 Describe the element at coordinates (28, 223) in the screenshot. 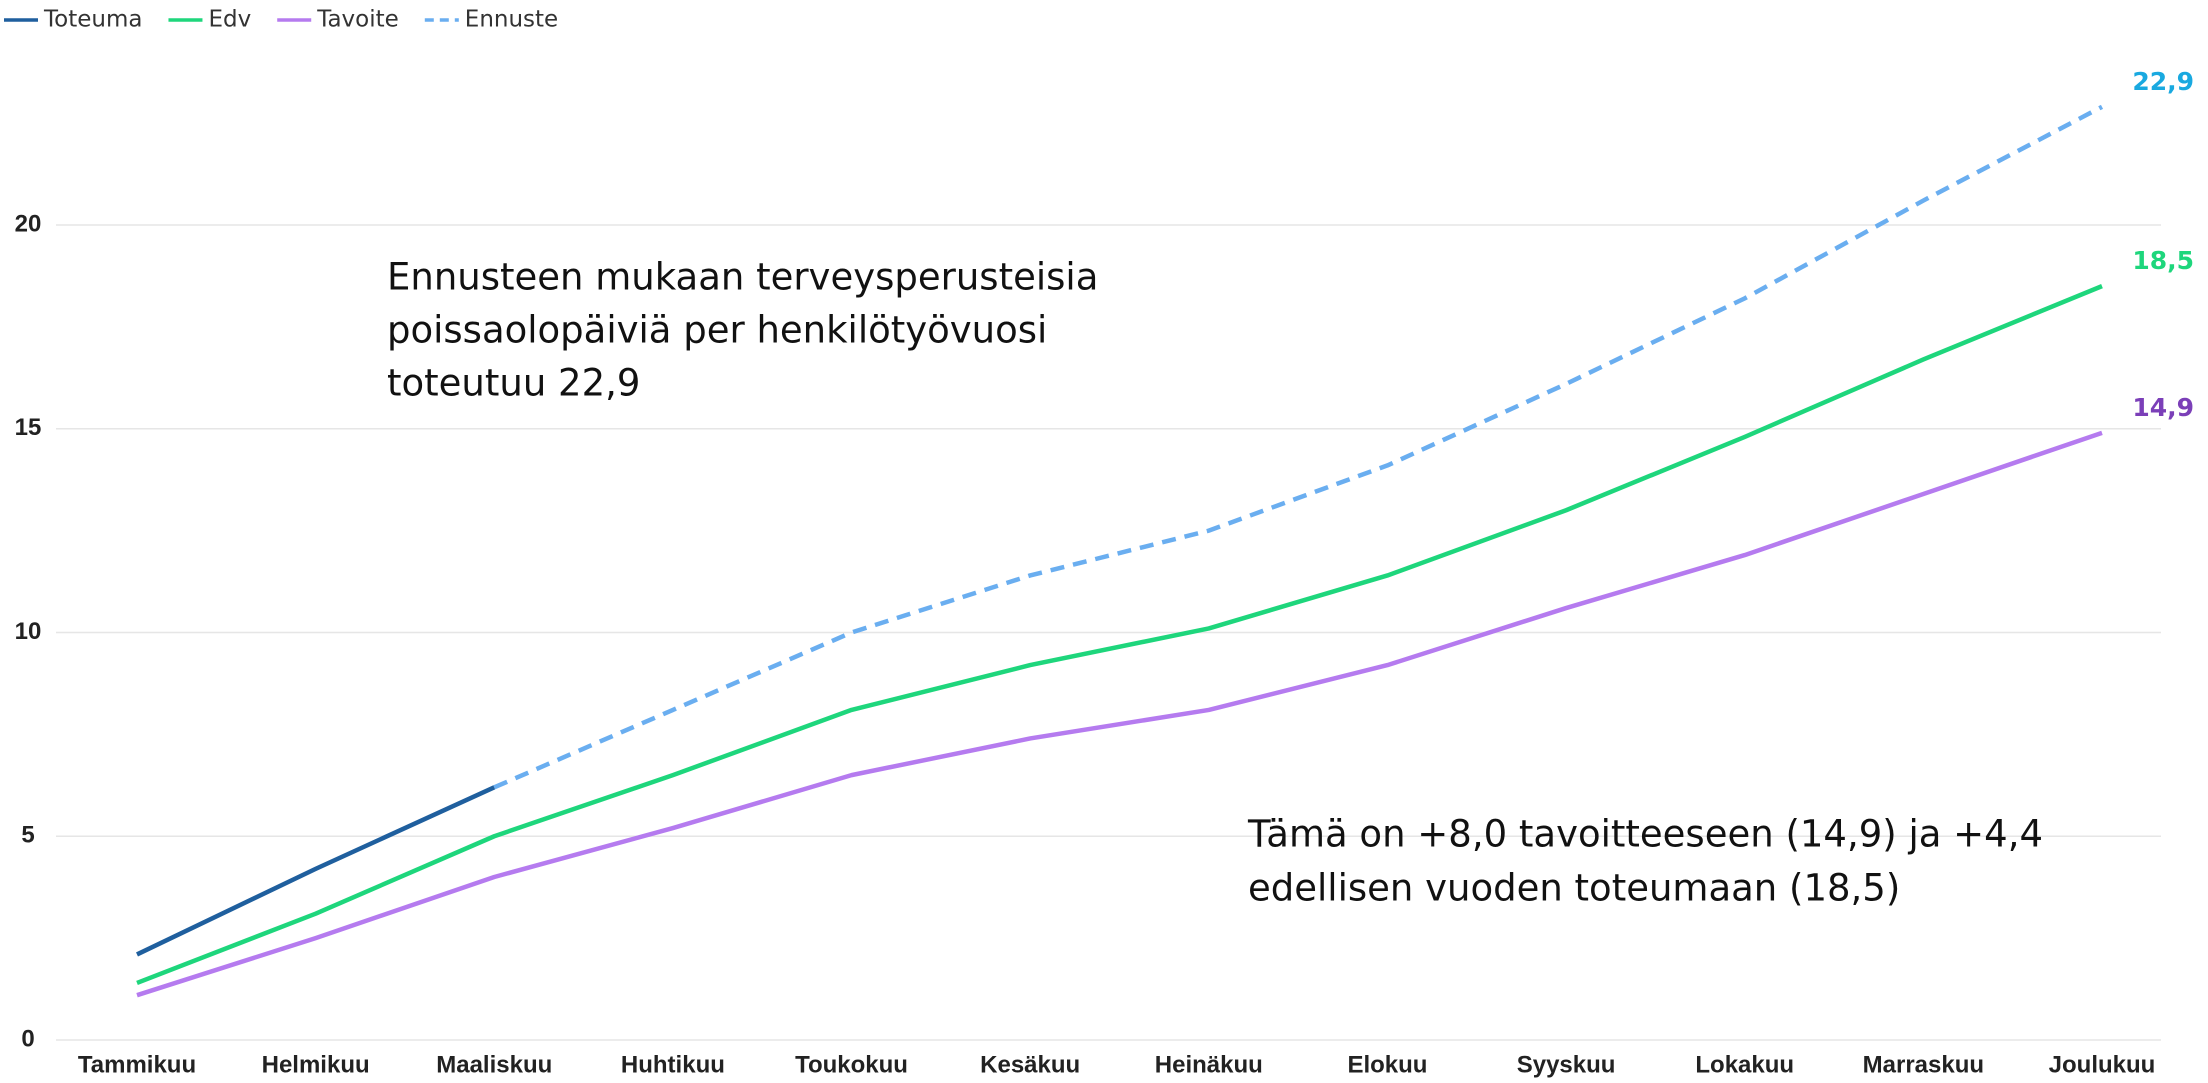

I see `y-tick-label: 20` at that location.